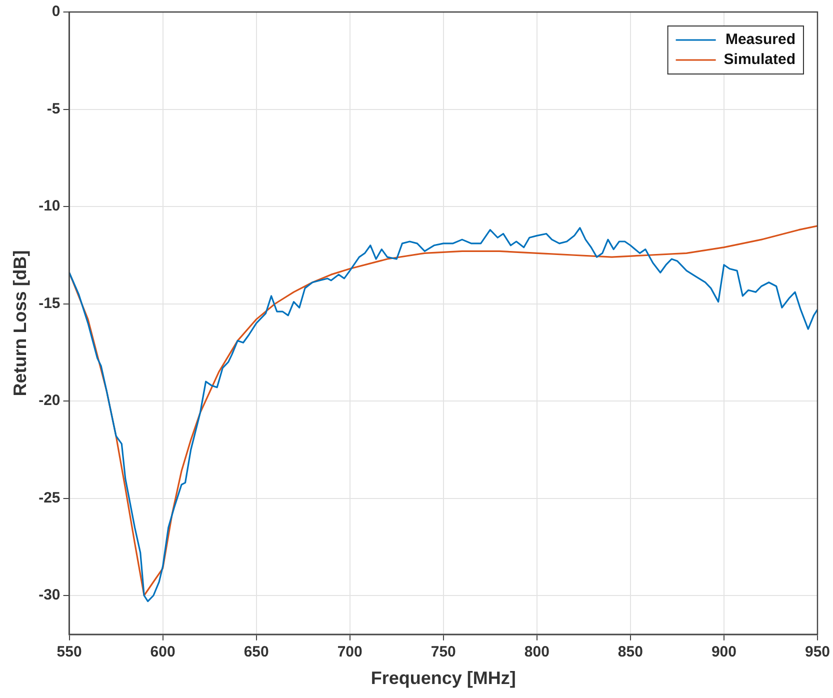 Image resolution: width=833 pixels, height=698 pixels. Describe the element at coordinates (760, 39) in the screenshot. I see `legend-label: Measured` at that location.